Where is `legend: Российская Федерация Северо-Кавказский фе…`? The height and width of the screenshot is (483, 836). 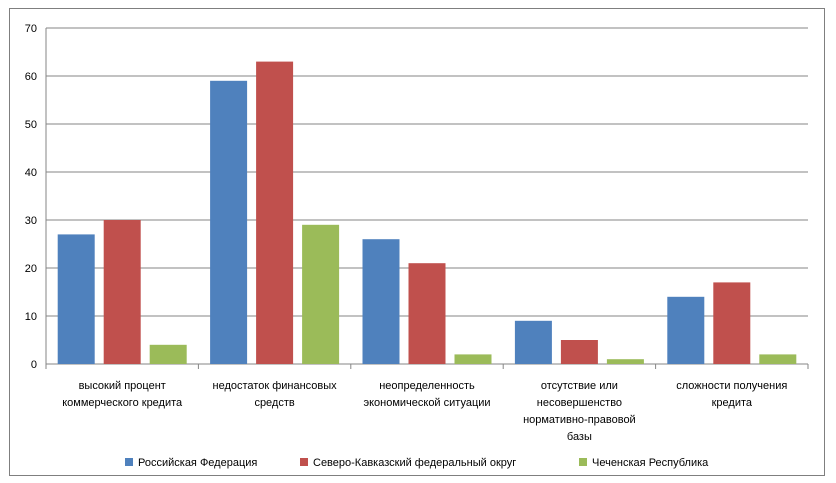 legend: Российская Федерация Северо-Кавказский фе… is located at coordinates (417, 463).